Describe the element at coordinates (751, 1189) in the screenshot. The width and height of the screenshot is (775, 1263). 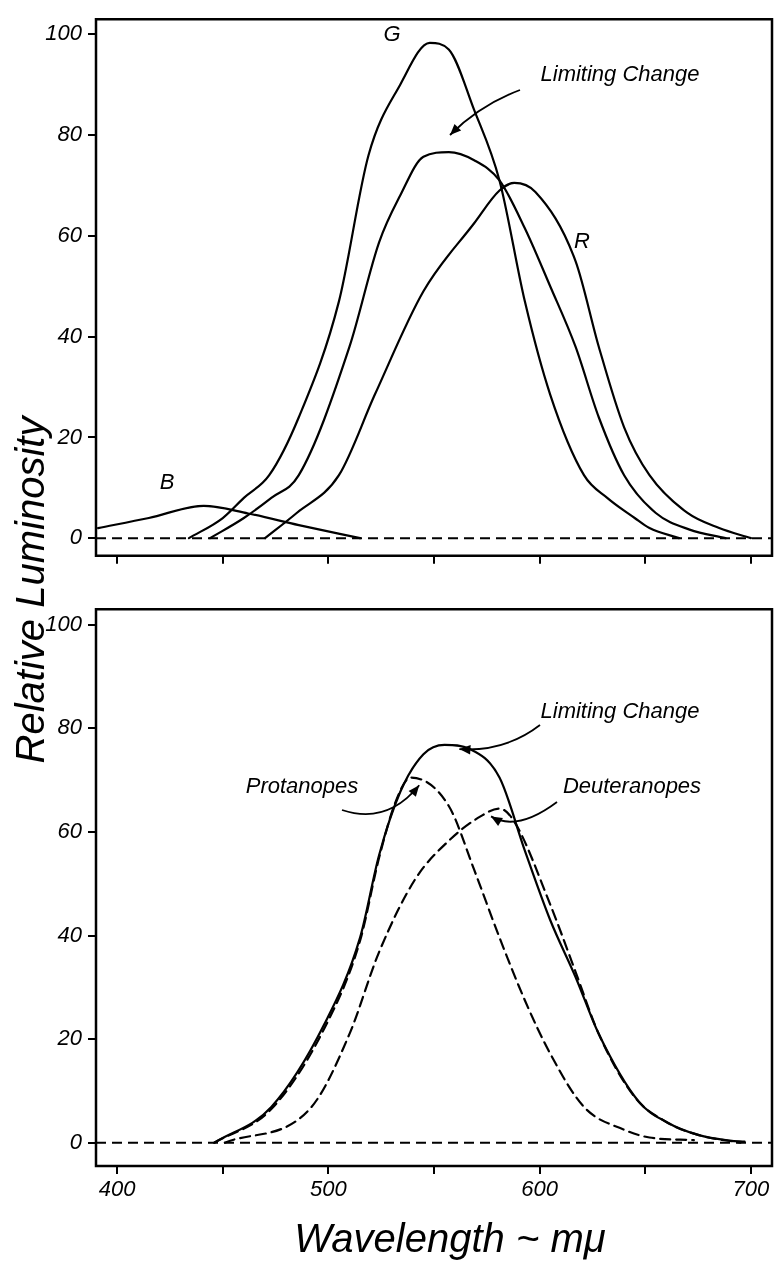
I see `x-tick-label: 700` at that location.